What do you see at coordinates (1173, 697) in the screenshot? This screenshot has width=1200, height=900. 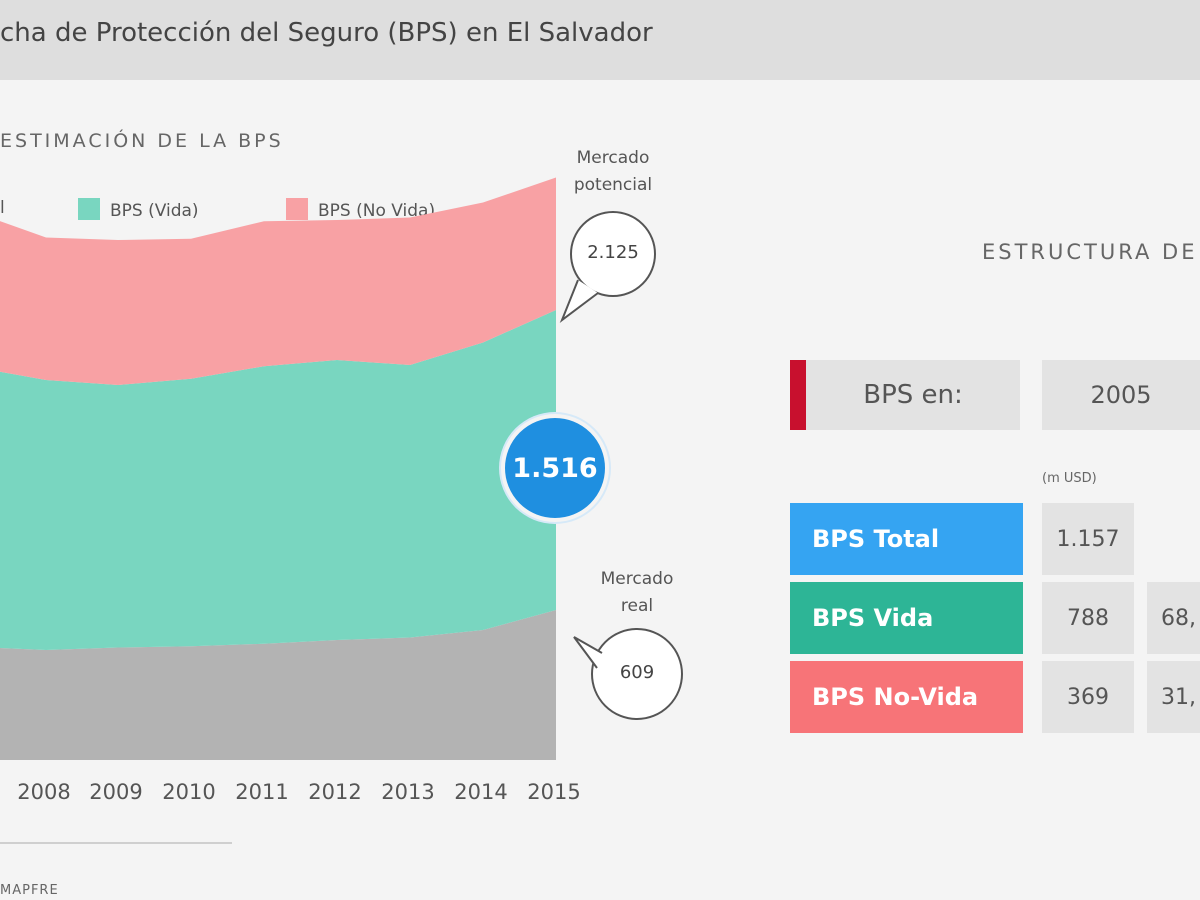 I see `cell-bps-novida-pct: 31,` at bounding box center [1173, 697].